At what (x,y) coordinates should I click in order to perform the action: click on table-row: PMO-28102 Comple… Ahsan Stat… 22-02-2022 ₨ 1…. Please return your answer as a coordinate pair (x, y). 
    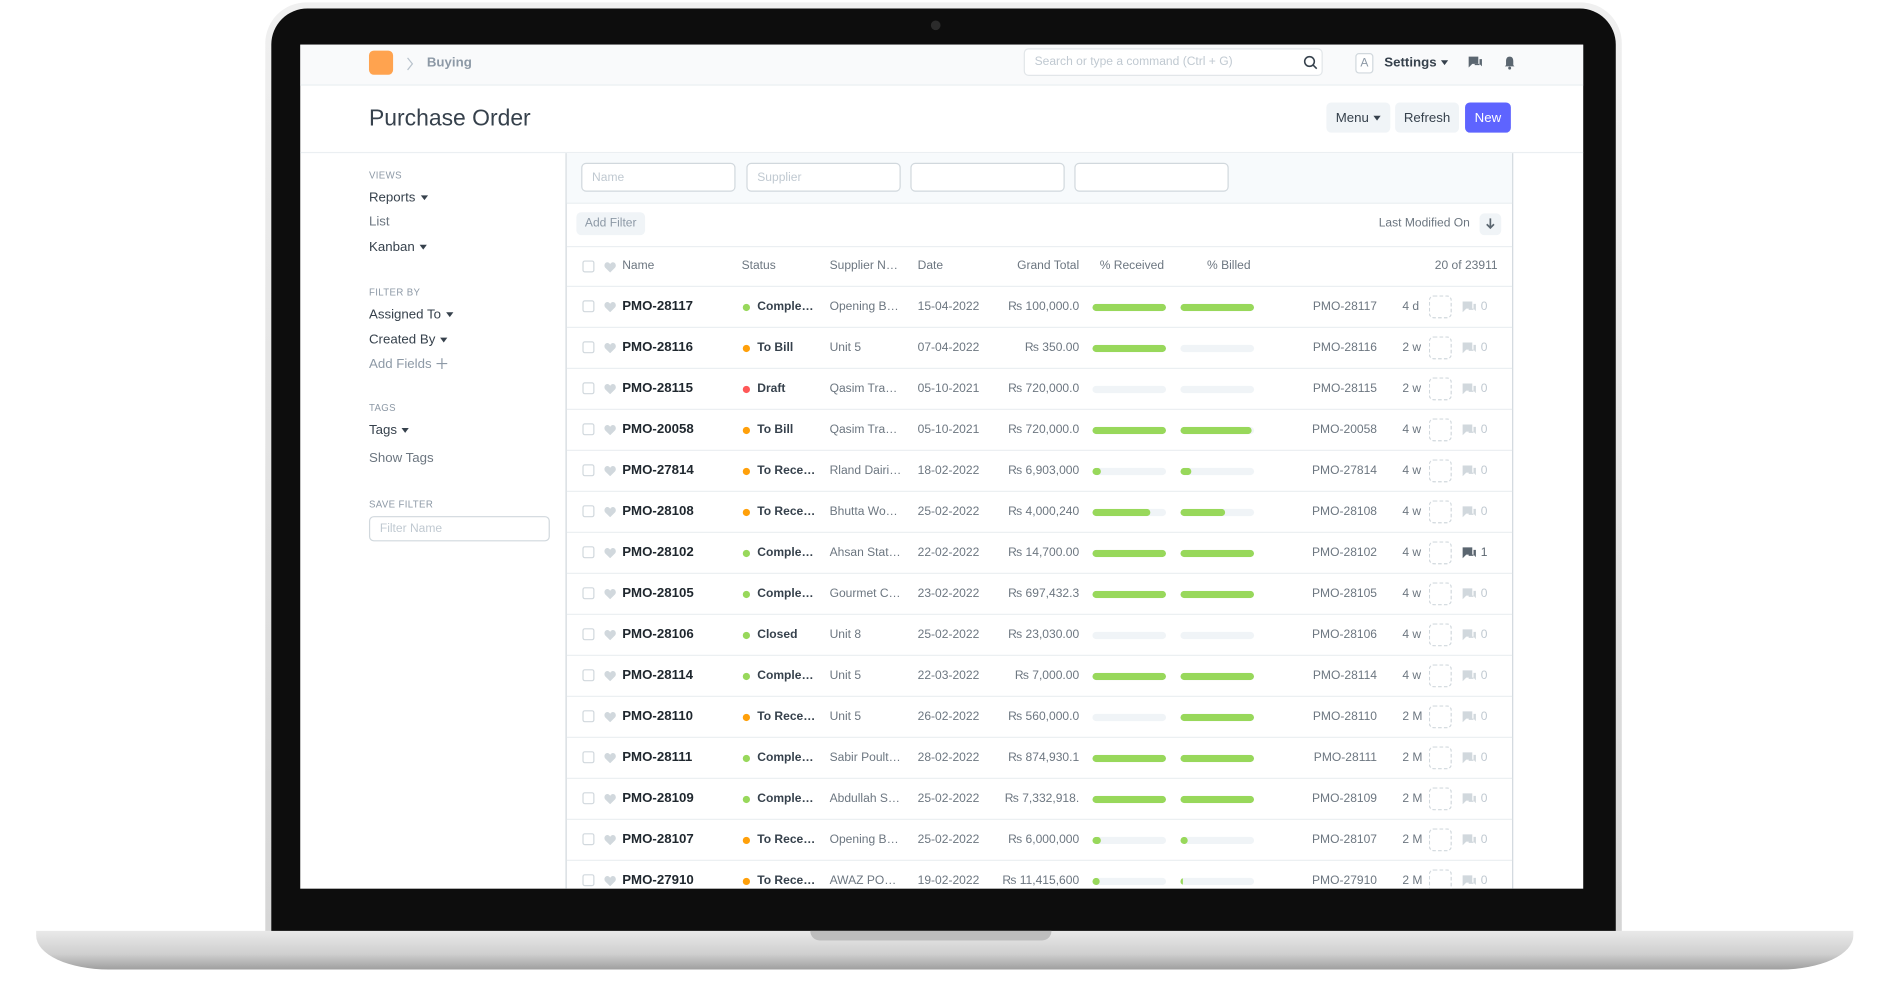
    Looking at the image, I should click on (1039, 553).